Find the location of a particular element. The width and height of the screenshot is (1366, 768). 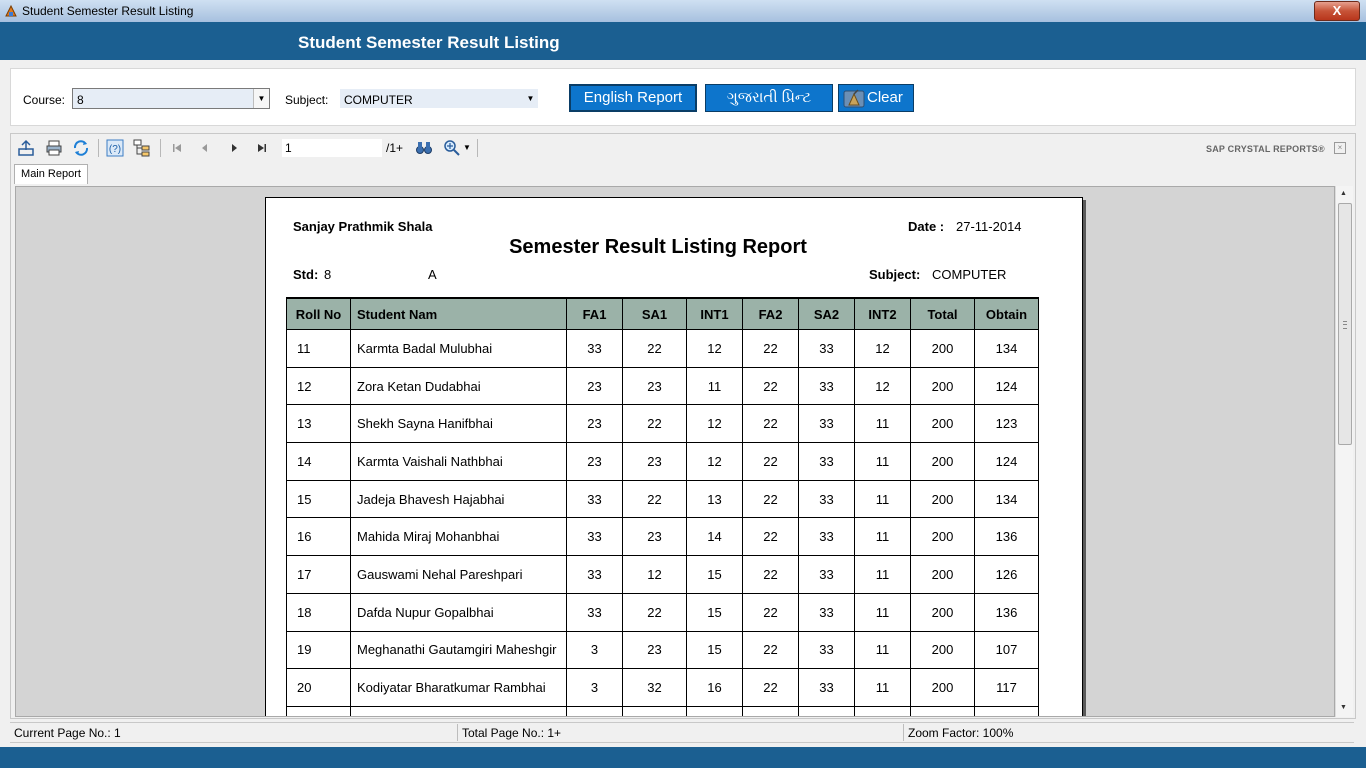

table-cell: 14 is located at coordinates (714, 537).